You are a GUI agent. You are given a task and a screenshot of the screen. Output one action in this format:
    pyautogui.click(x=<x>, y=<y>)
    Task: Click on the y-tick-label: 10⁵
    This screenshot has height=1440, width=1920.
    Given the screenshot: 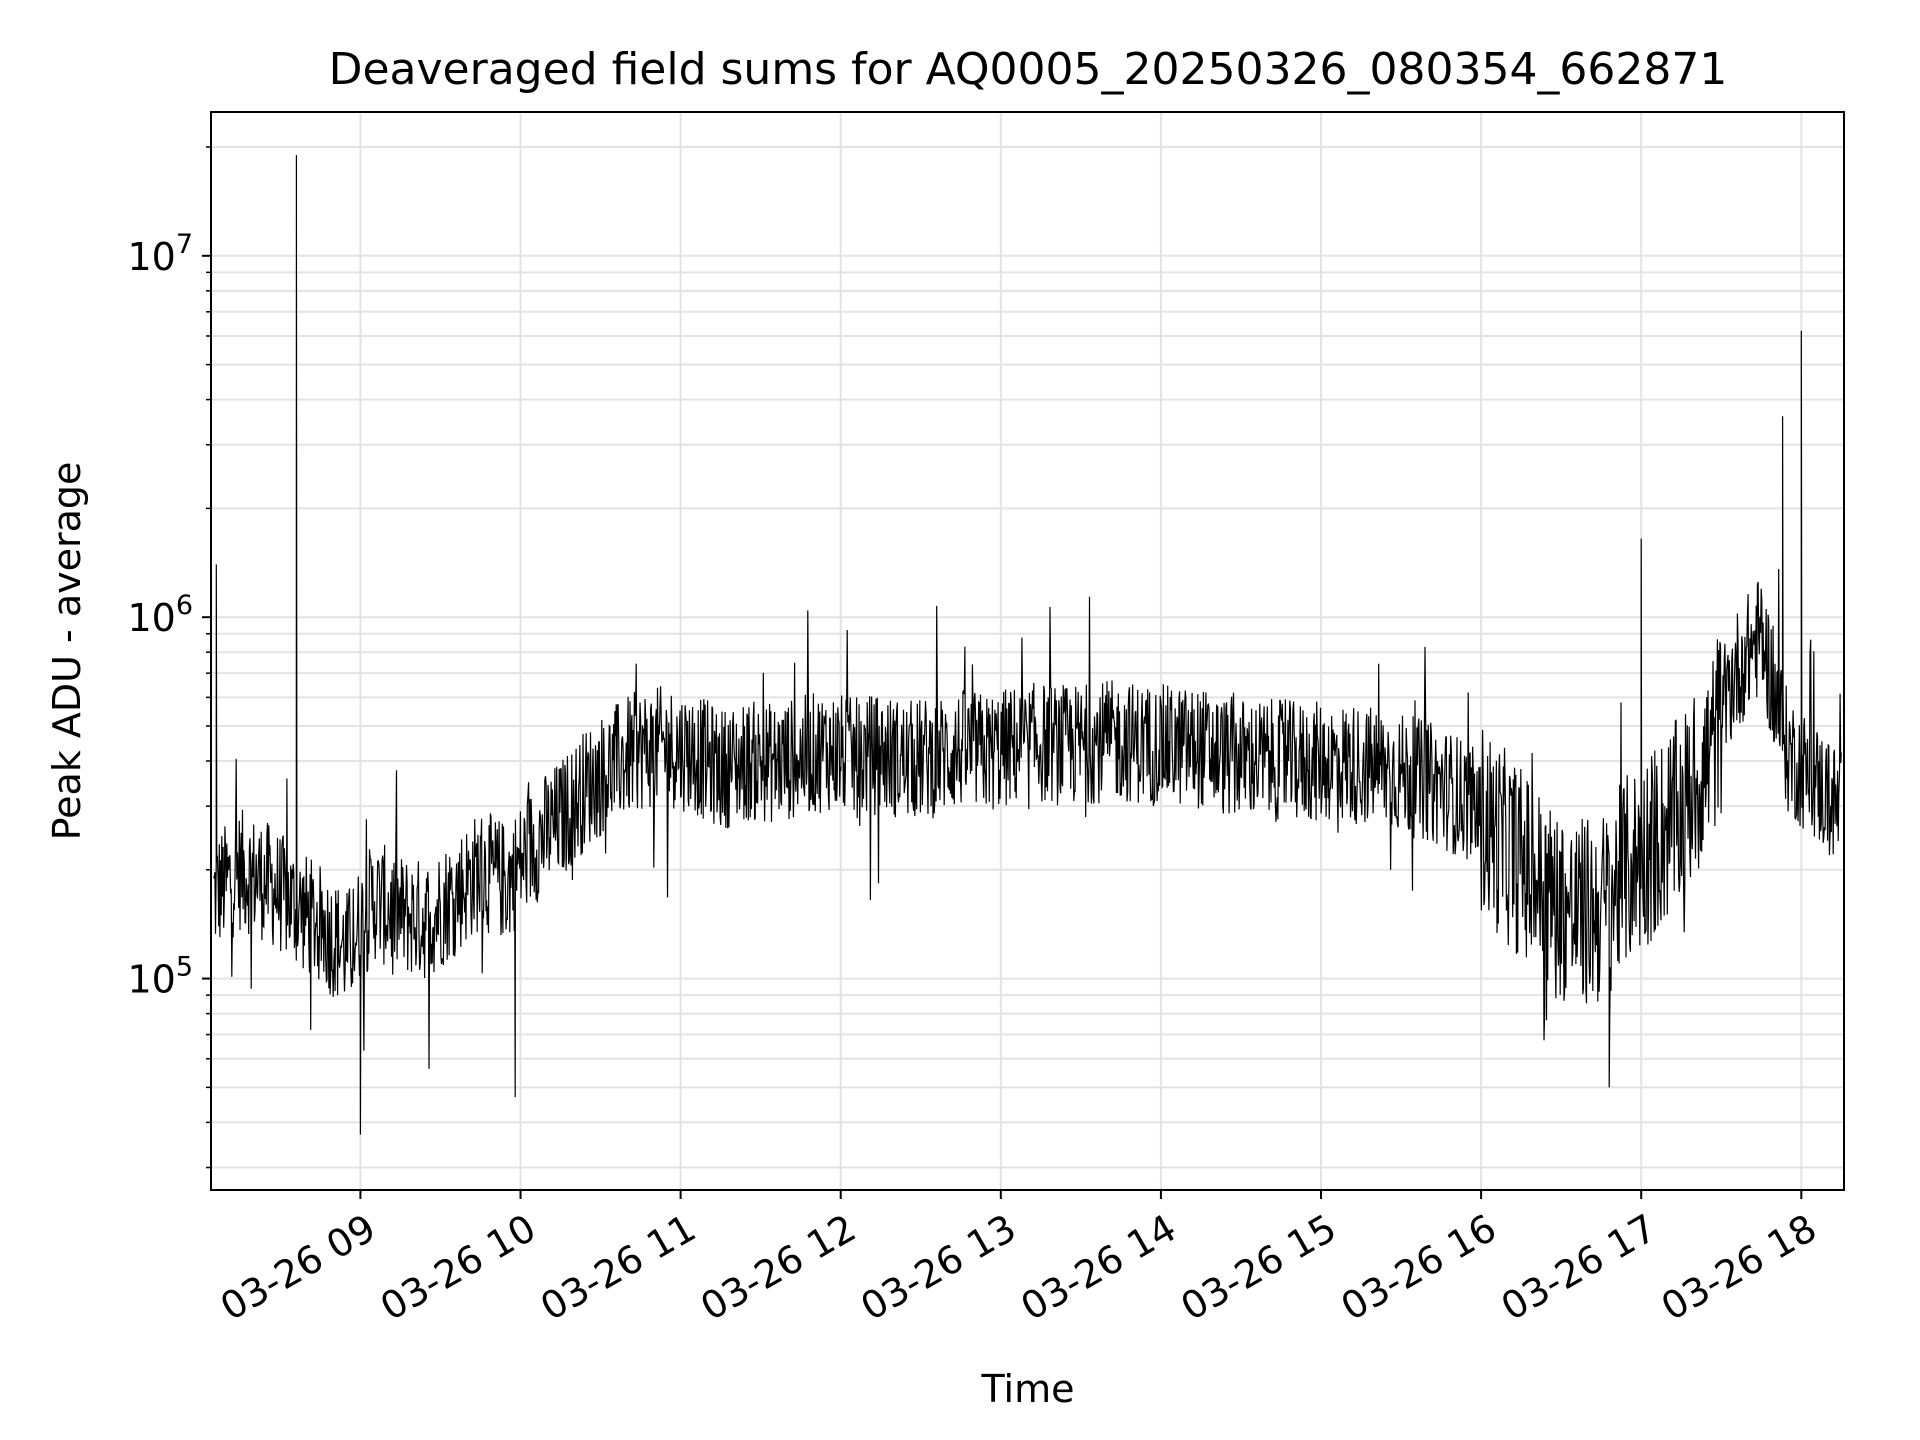 What is the action you would take?
    pyautogui.click(x=160, y=977)
    